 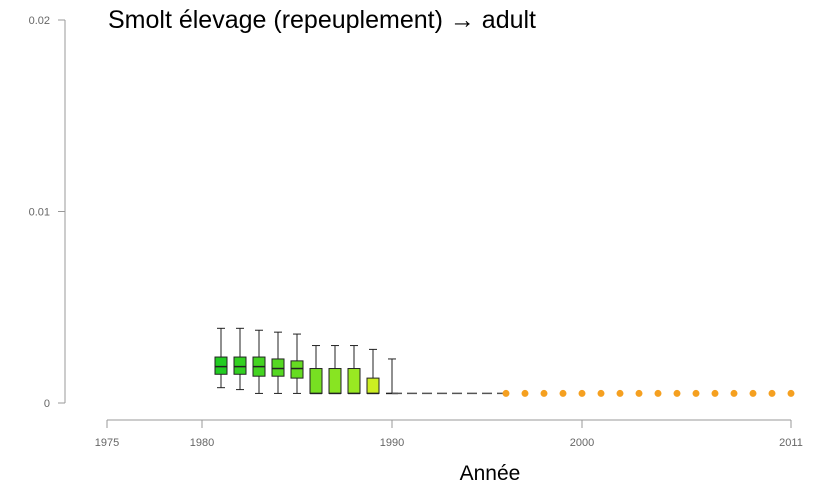 I want to click on x-tick-label: 1975, so click(x=107, y=443).